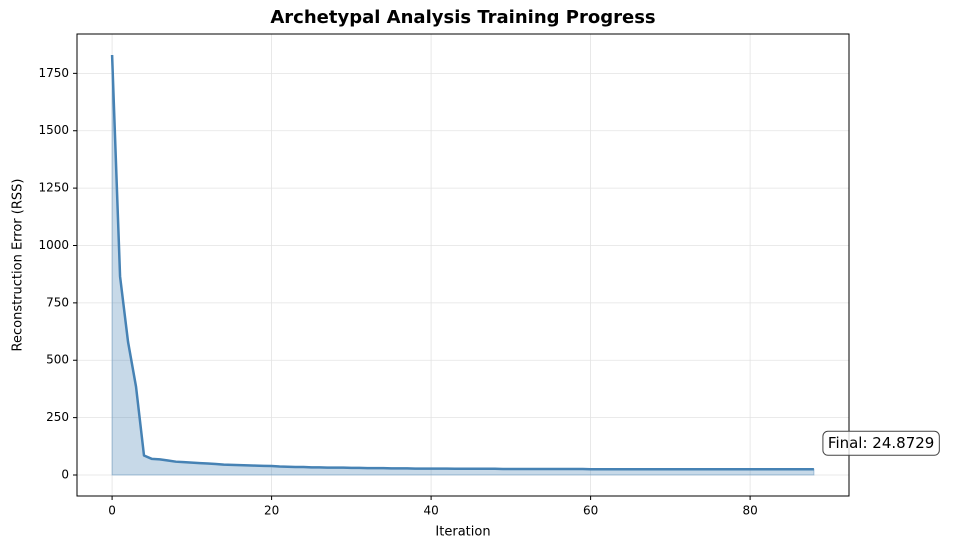 This screenshot has width=955, height=549. What do you see at coordinates (18, 265) in the screenshot?
I see `y-axis-label: Reconstruction Error (RSS)` at bounding box center [18, 265].